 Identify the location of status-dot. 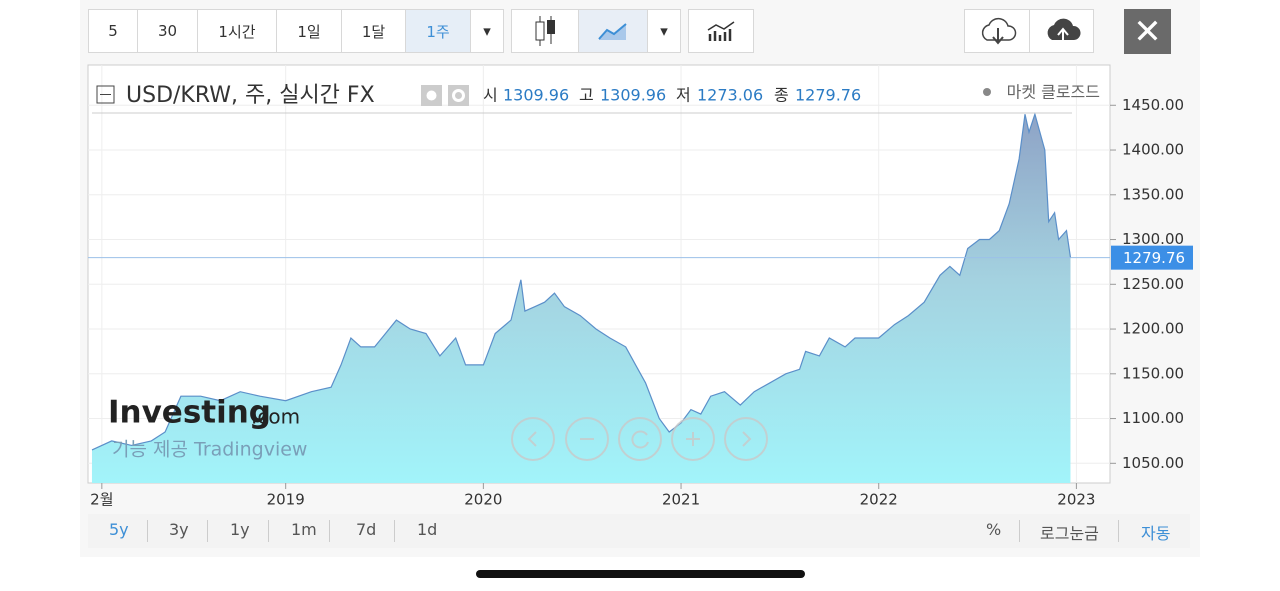
(987, 92).